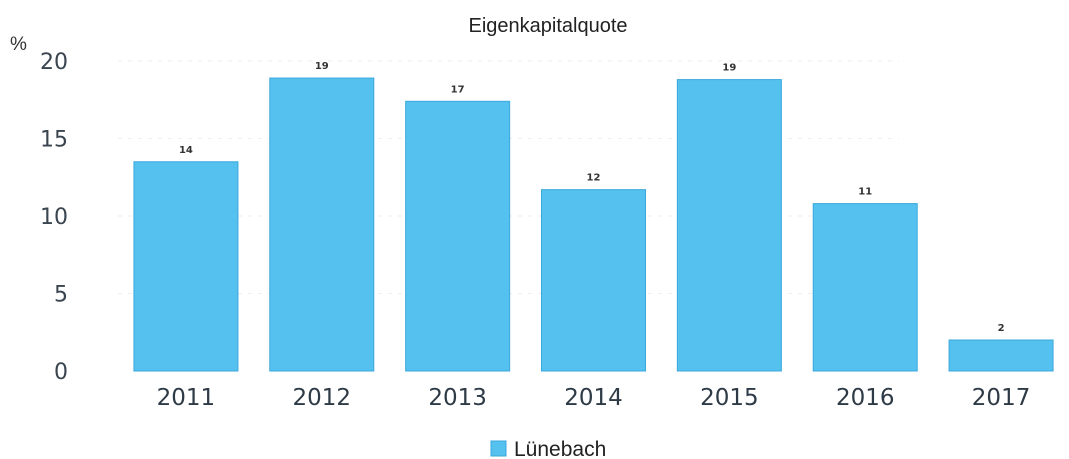 The width and height of the screenshot is (1069, 459). I want to click on bar-2014, so click(593, 280).